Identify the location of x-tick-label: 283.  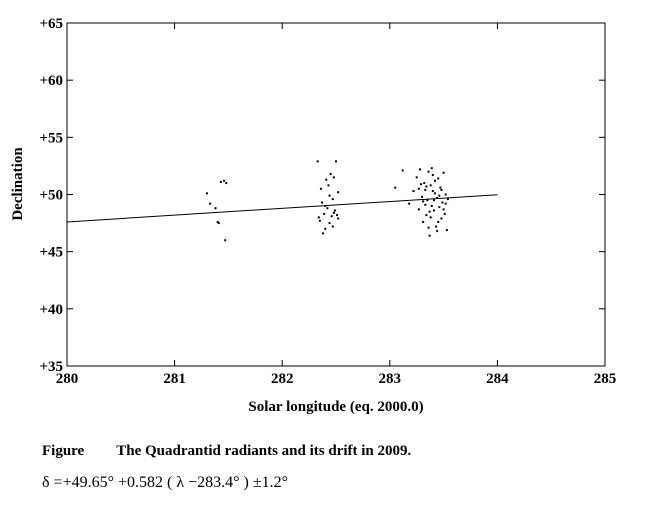
(390, 379).